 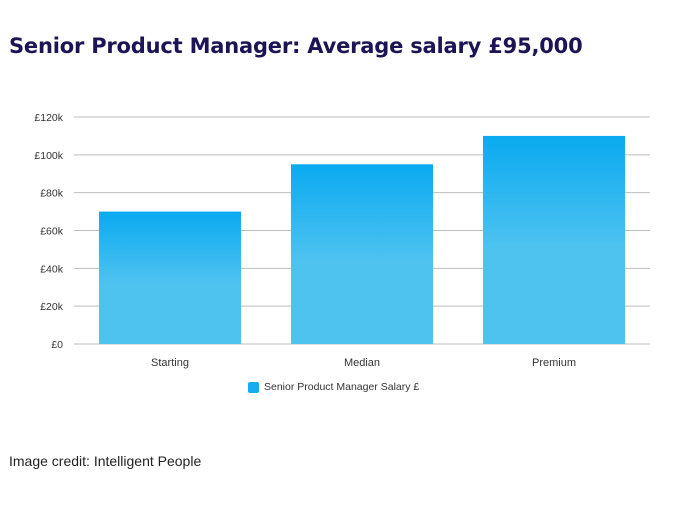 I want to click on legend-label: Senior Product Manager Salary £, so click(x=342, y=387).